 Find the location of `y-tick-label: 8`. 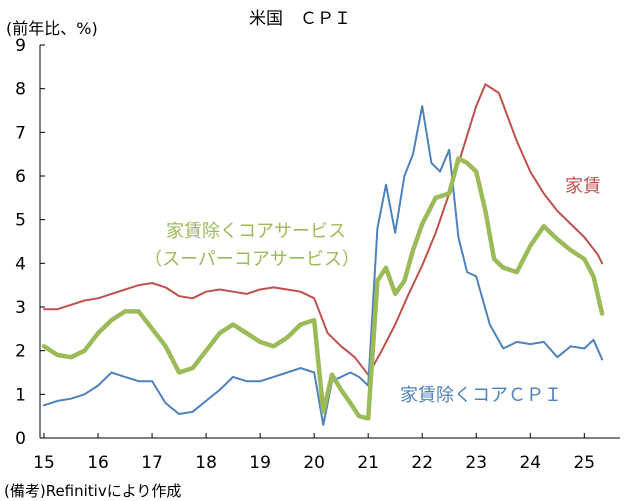

y-tick-label: 8 is located at coordinates (20, 90).